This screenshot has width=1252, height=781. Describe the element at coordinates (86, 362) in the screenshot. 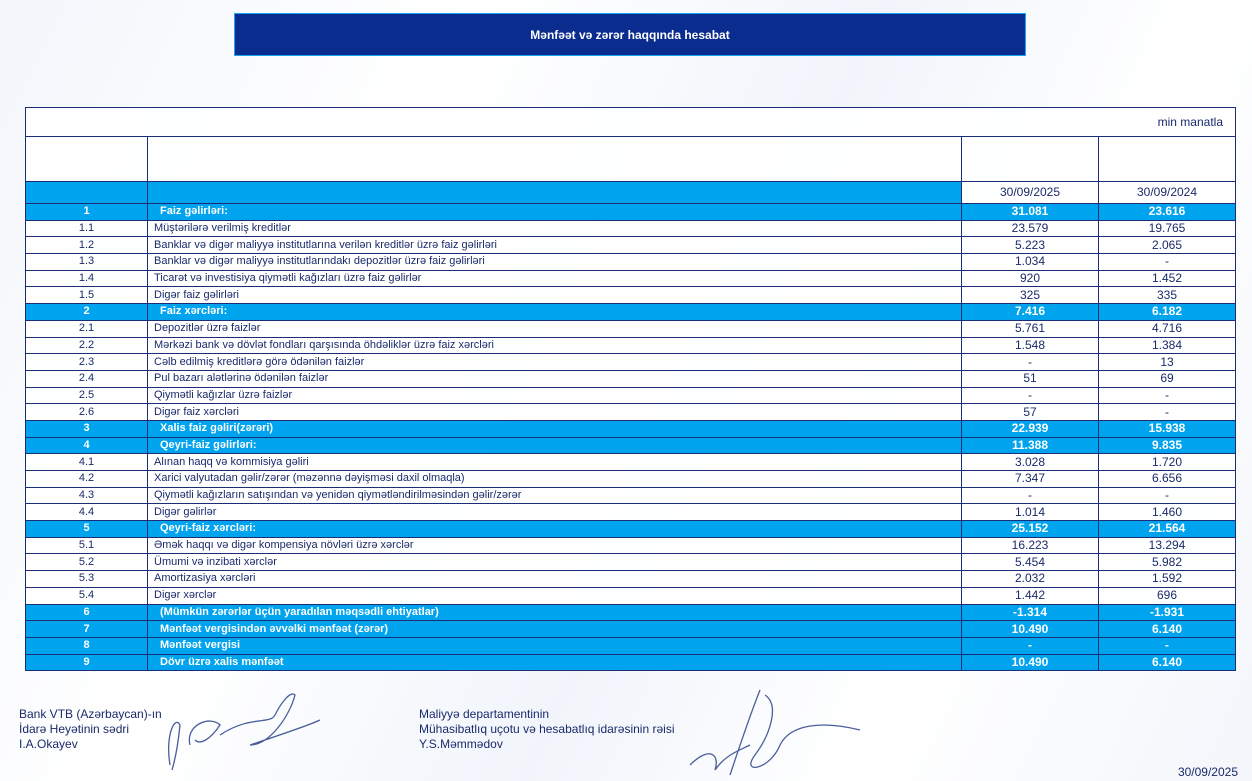

I see `row-number: 2.3` at that location.